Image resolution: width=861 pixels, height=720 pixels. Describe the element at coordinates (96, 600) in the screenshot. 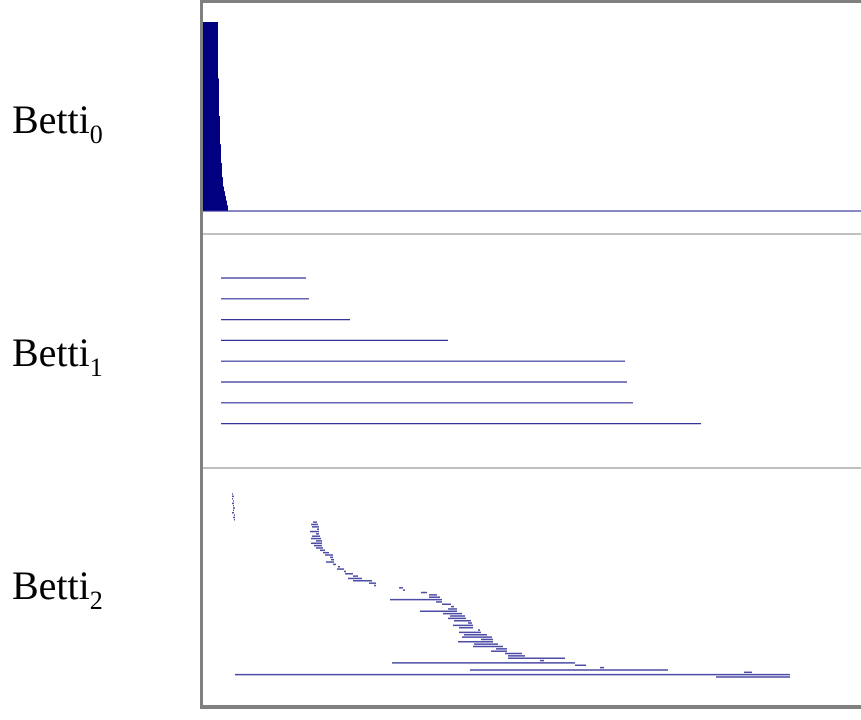

I see `label-subscript: 2` at that location.